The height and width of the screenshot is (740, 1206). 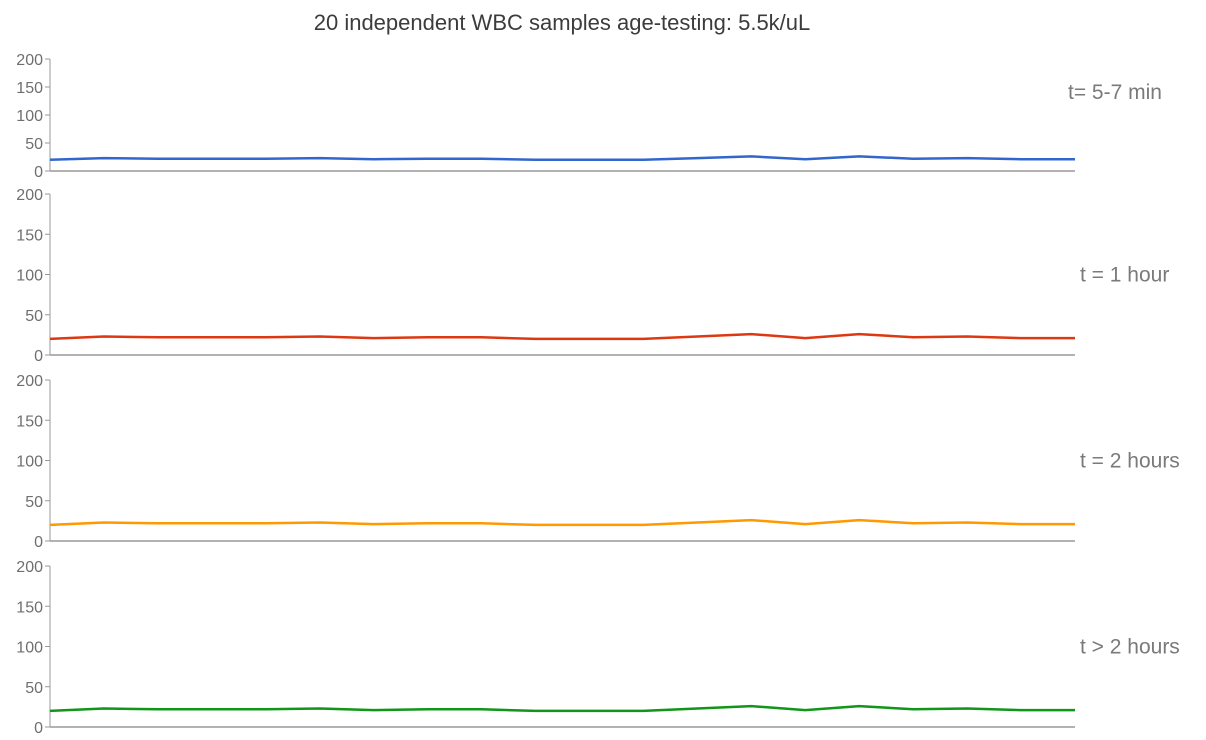 What do you see at coordinates (1130, 461) in the screenshot?
I see `panel-label: t = 2 hours` at bounding box center [1130, 461].